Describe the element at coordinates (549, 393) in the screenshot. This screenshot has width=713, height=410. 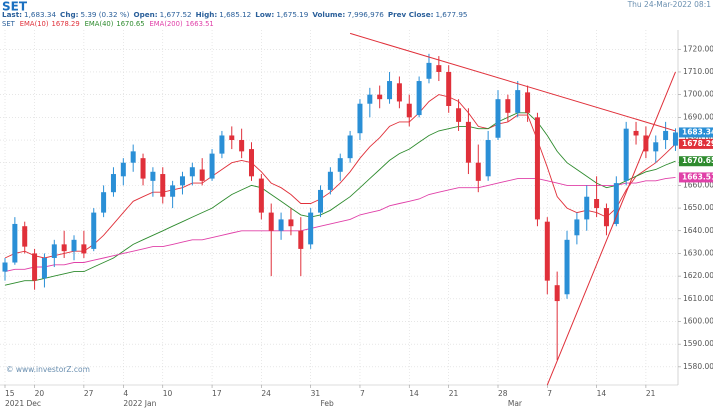
I see `x-tick-label: 7` at that location.